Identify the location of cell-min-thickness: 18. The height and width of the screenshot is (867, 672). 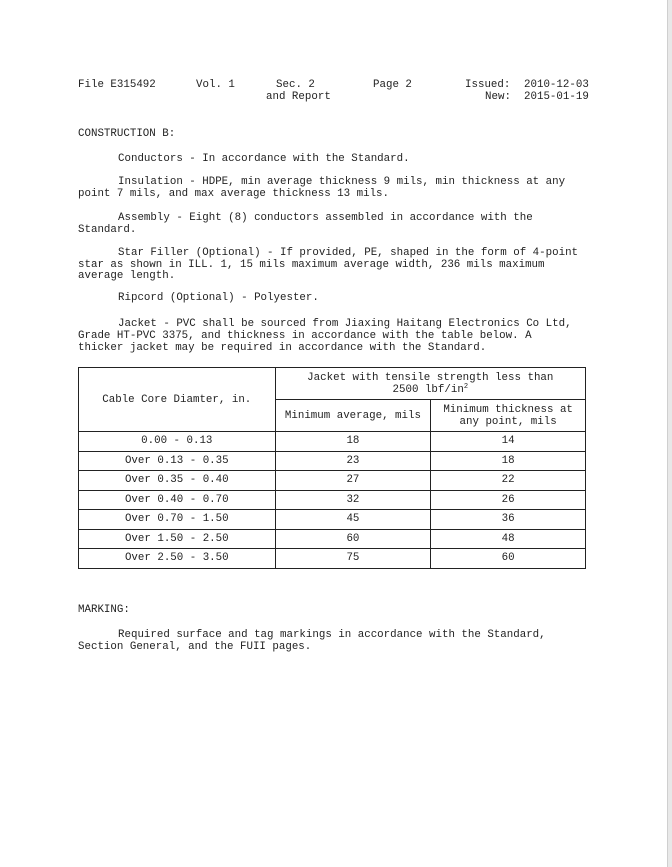
(508, 460).